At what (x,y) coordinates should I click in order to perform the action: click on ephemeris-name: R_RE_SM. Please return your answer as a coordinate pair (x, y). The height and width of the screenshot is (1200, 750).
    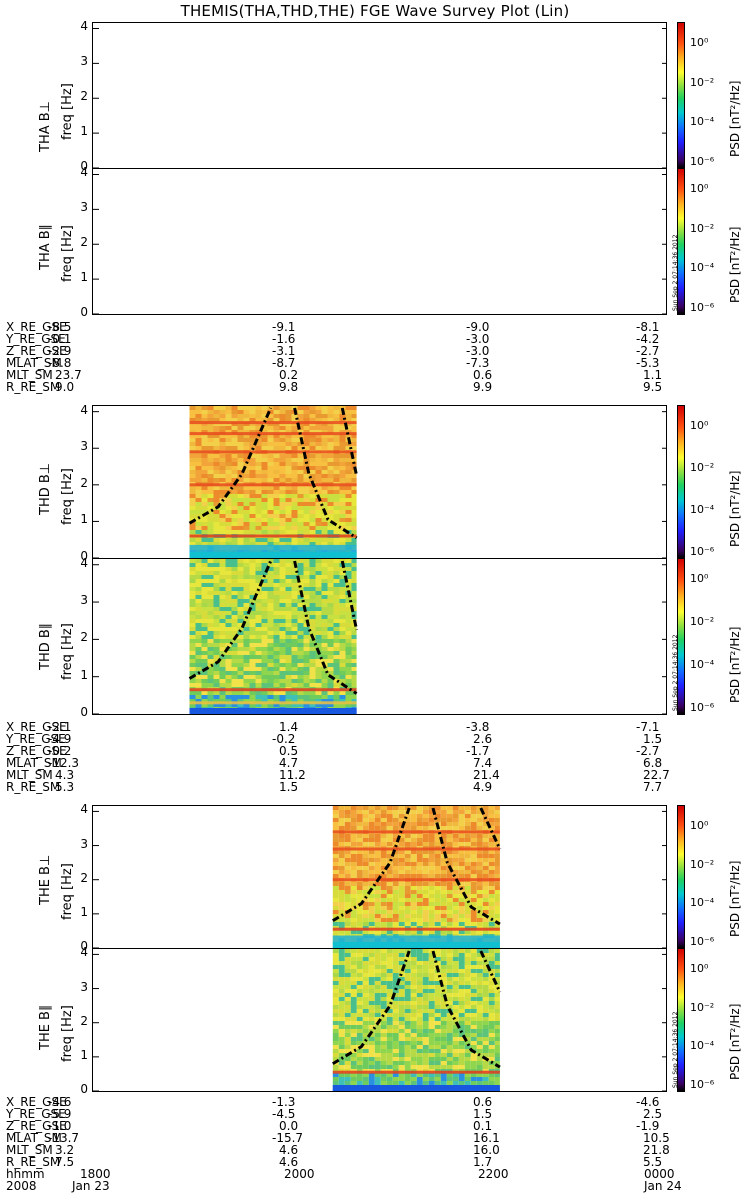
    Looking at the image, I should click on (33, 787).